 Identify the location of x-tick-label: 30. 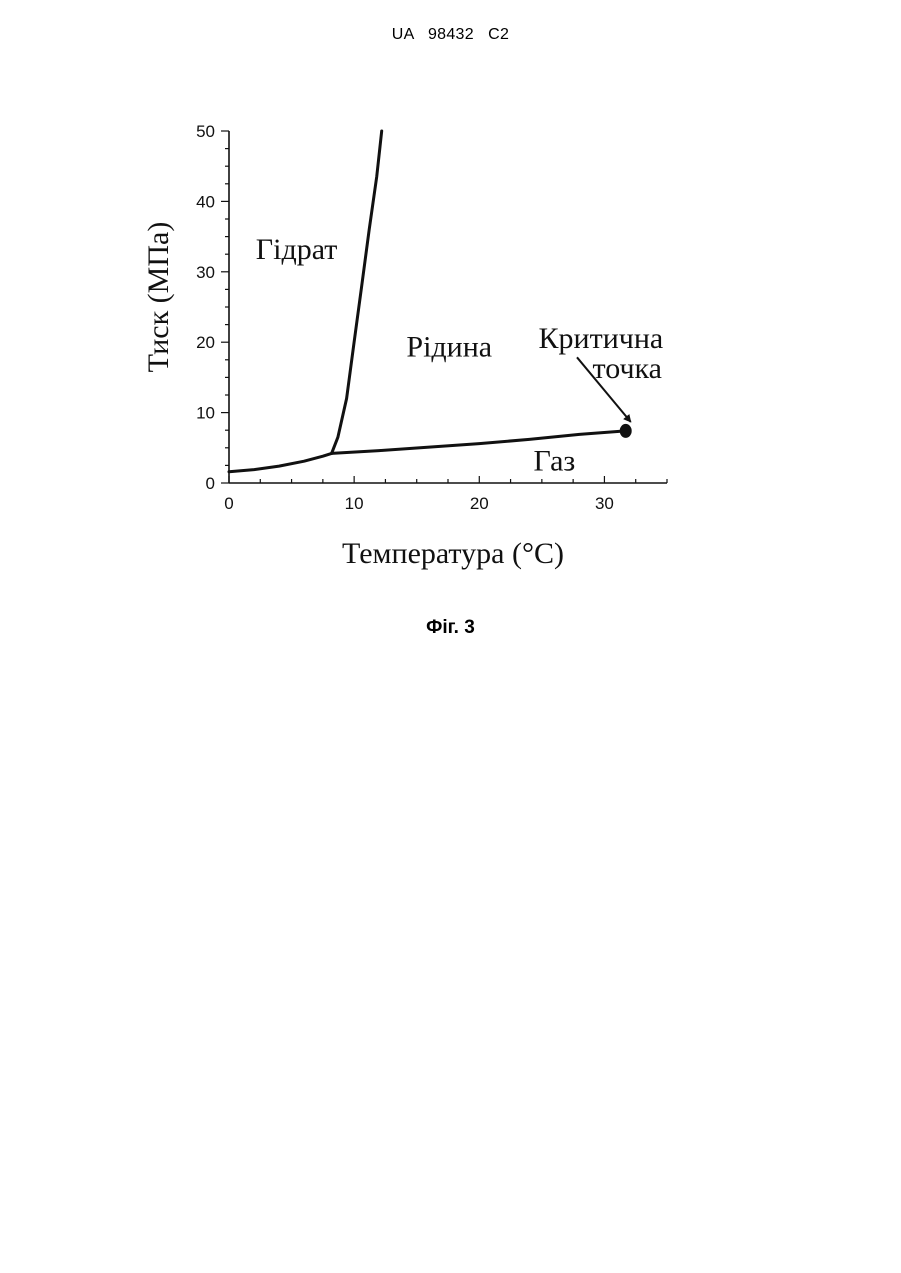
(604, 503).